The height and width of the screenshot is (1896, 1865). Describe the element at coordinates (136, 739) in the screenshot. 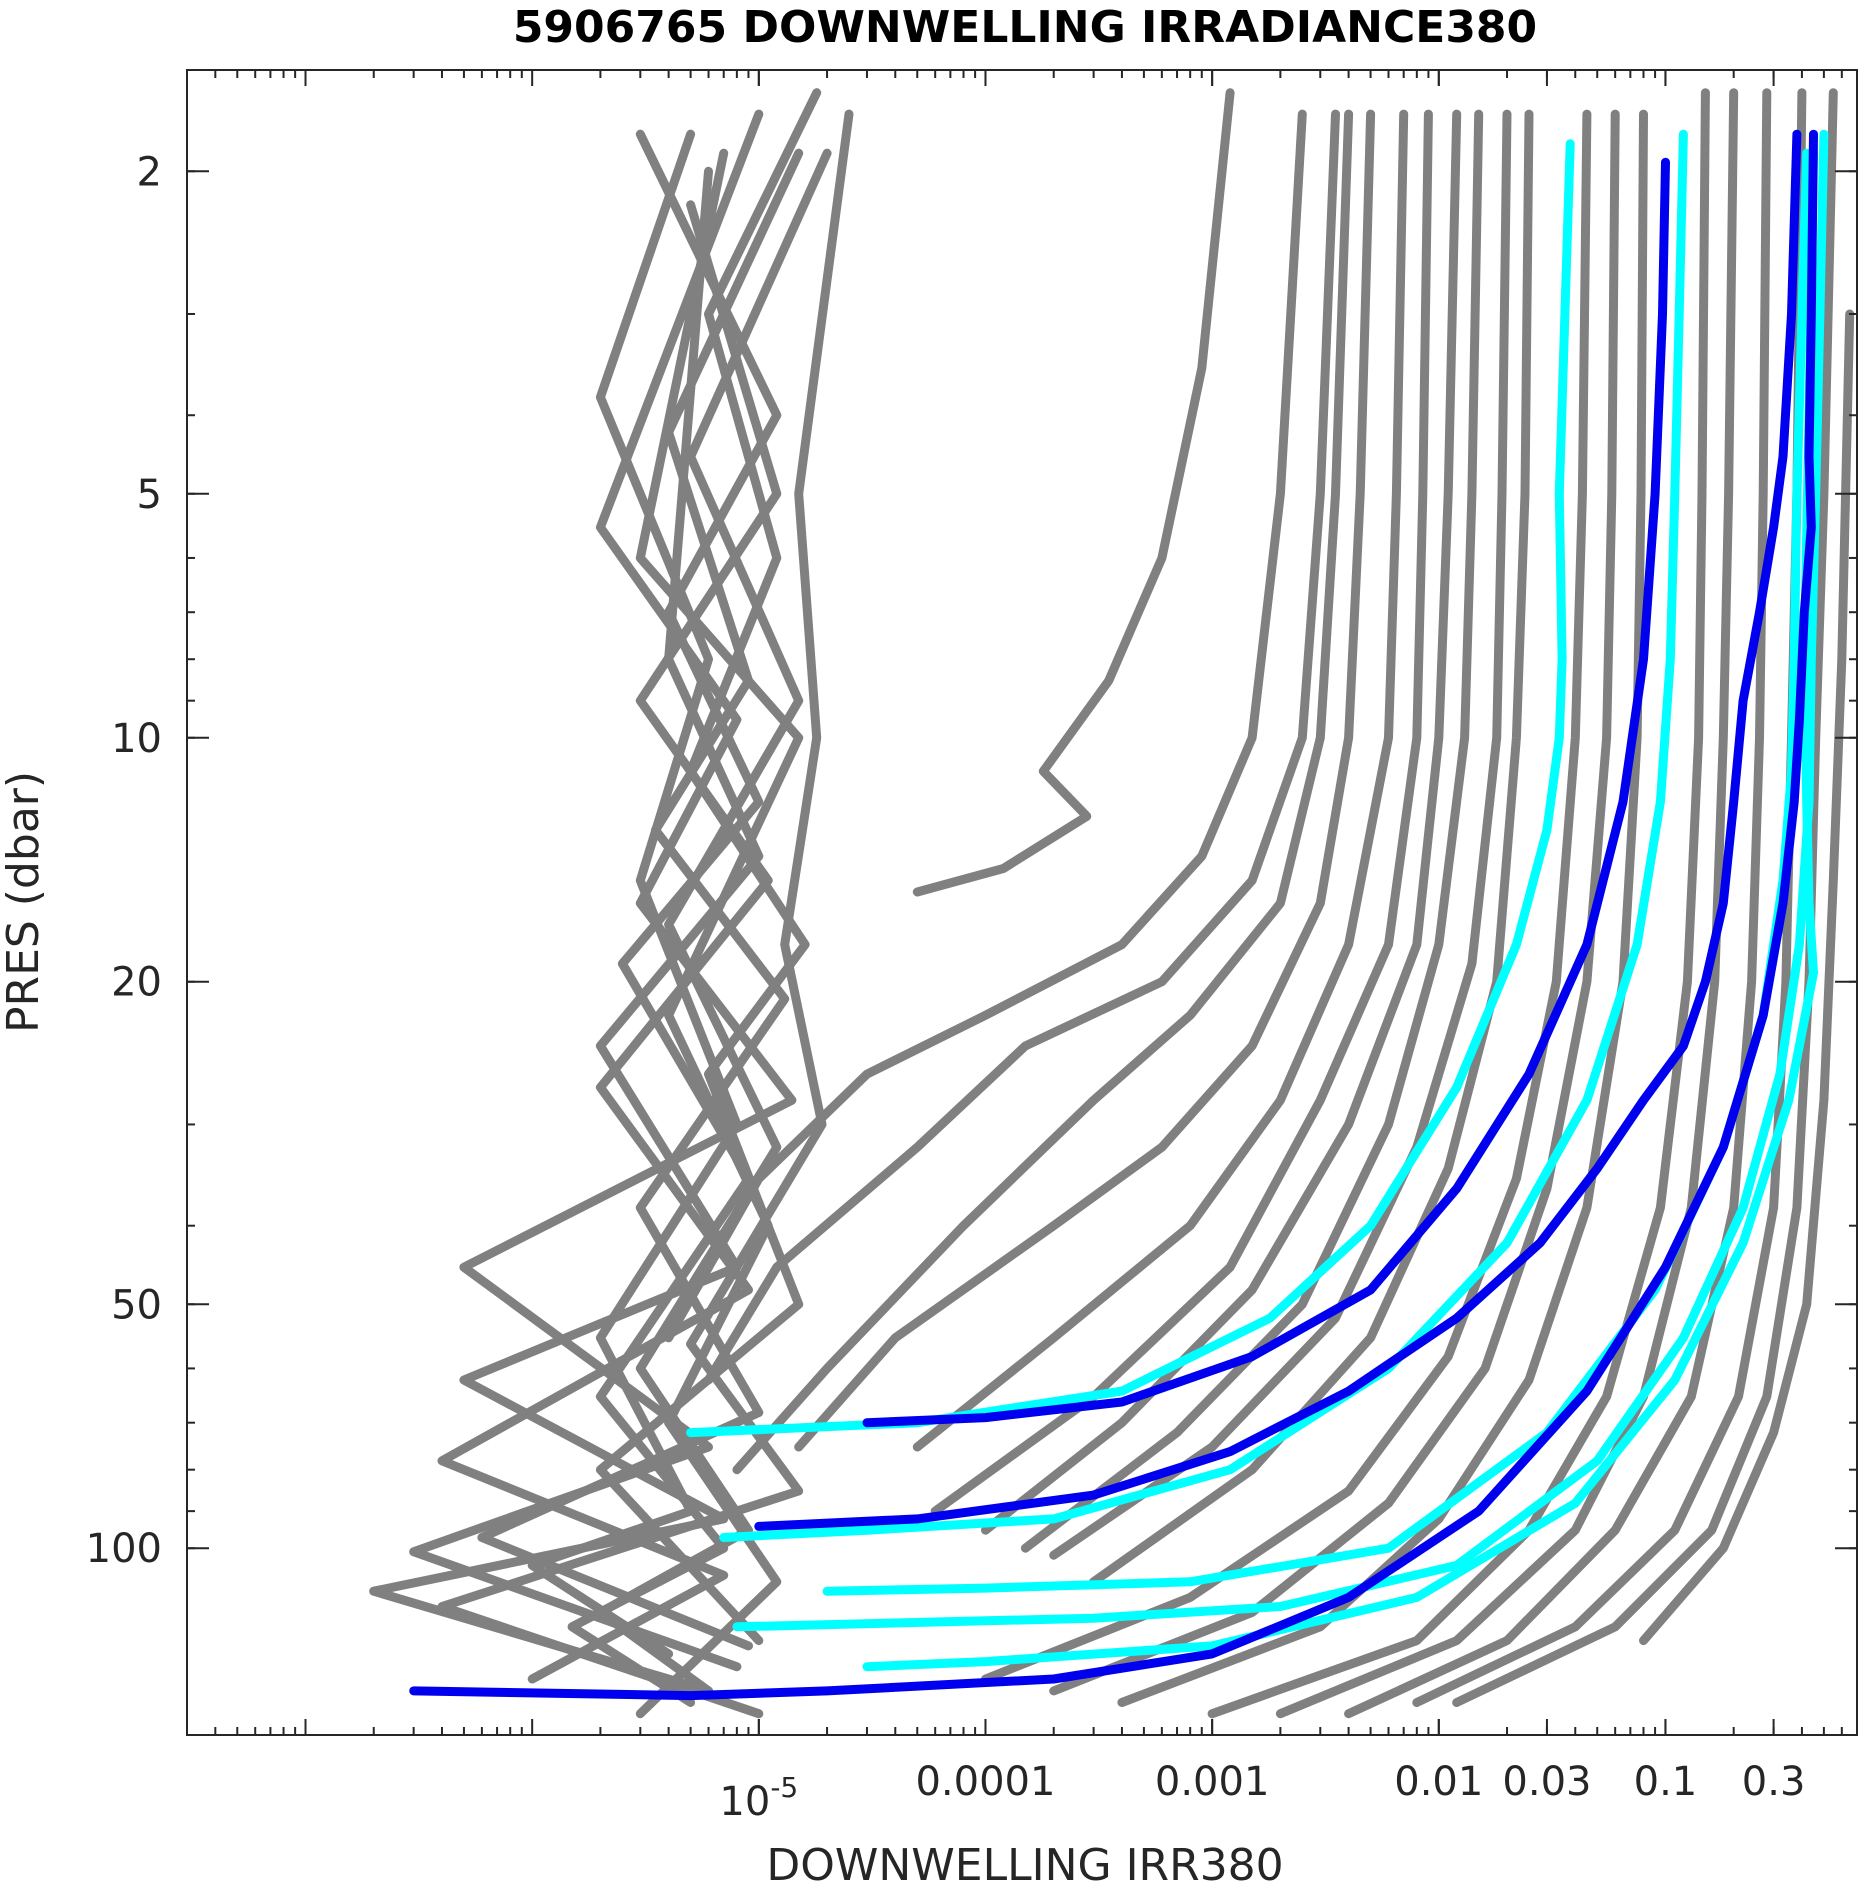

I see `y-tick-label: 10` at that location.